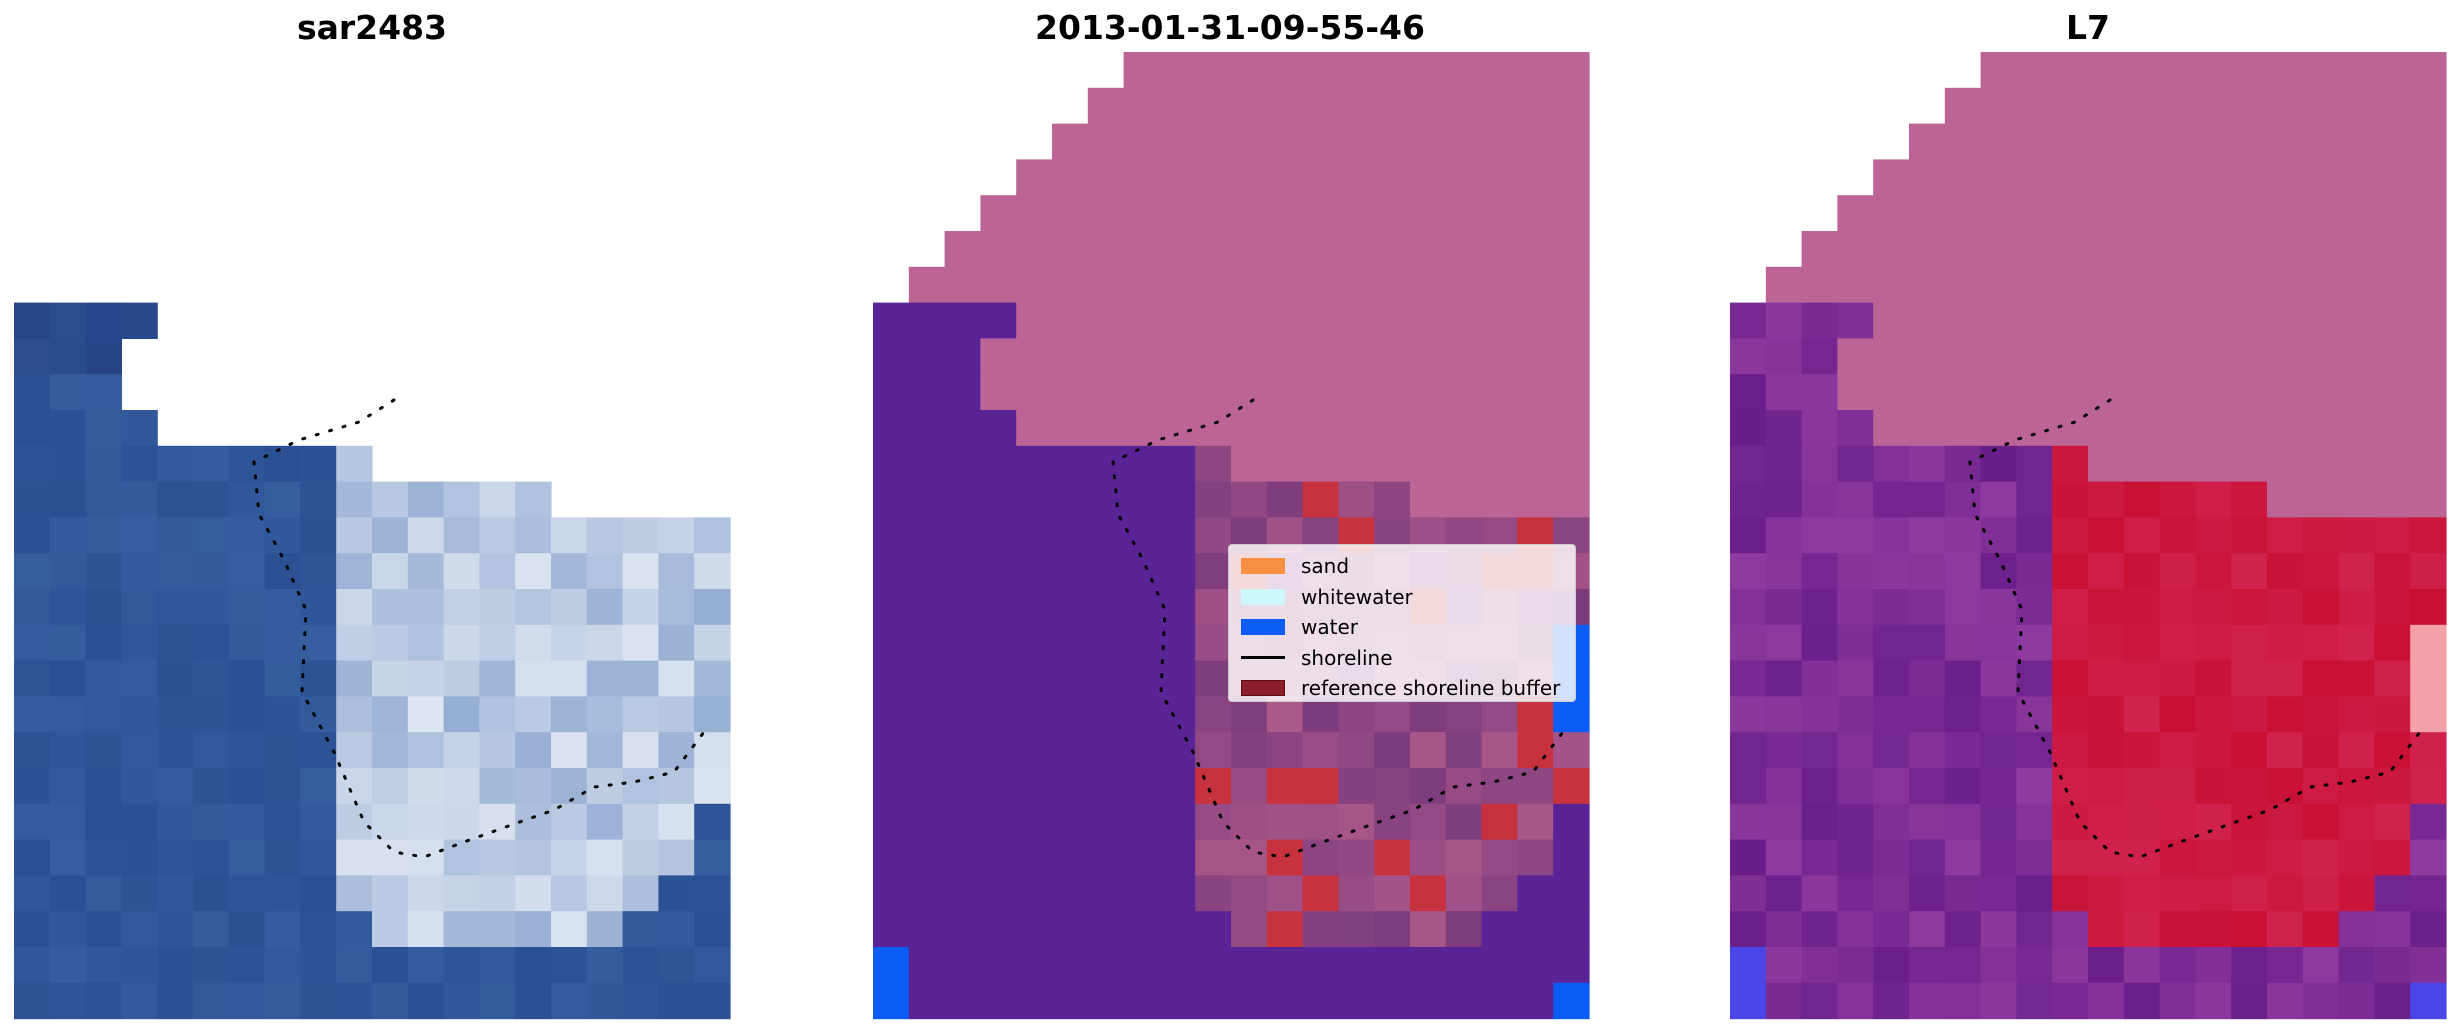  Describe the element at coordinates (1329, 627) in the screenshot. I see `legend-label: water` at that location.